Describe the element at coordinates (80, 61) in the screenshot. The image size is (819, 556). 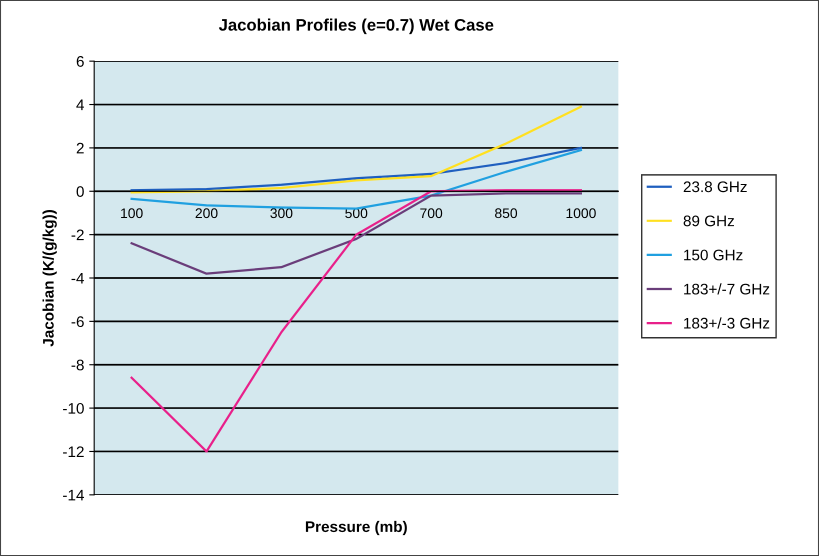
I see `y-tick-label: 6` at that location.